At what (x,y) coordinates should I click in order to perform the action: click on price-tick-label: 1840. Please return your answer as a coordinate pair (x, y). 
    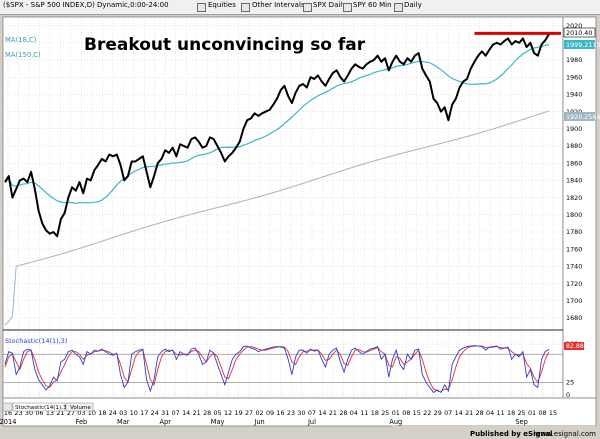
    Looking at the image, I should click on (574, 181).